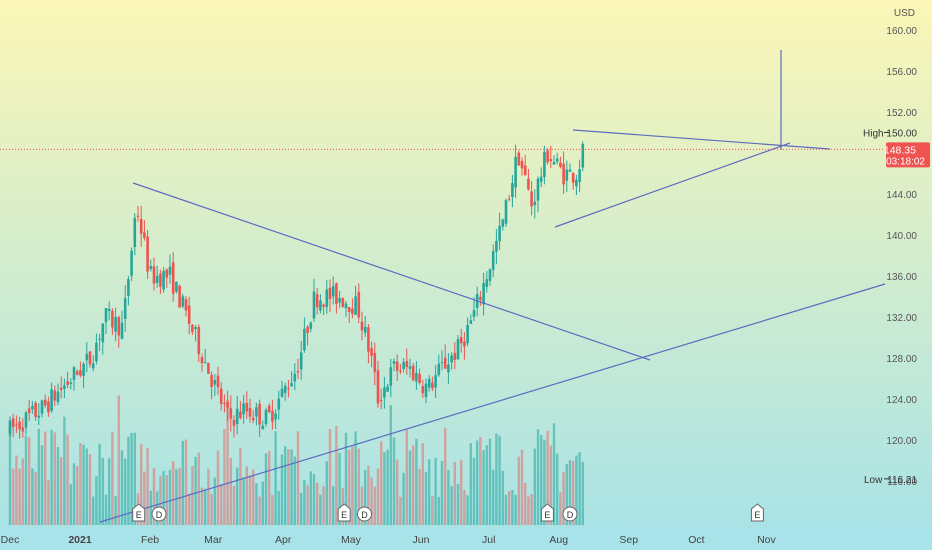 The width and height of the screenshot is (932, 555). I want to click on price-tick-label: 160.00, so click(901, 31).